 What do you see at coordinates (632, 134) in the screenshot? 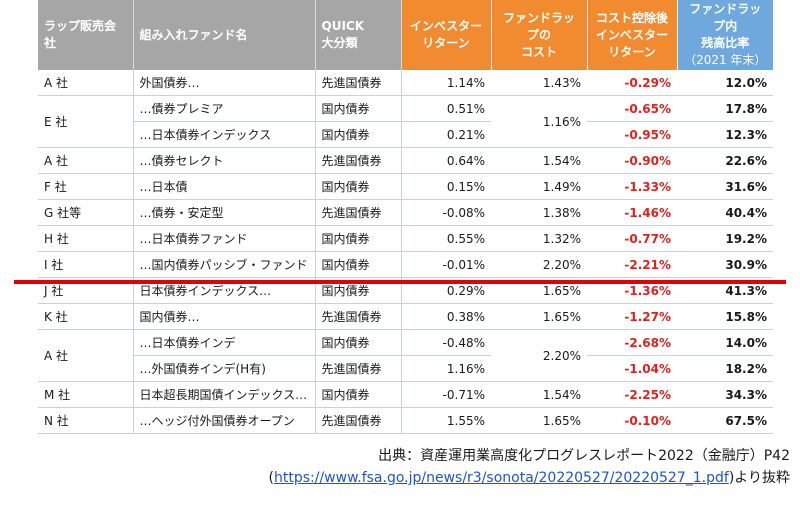
I see `net-return-cell: -0.95%` at bounding box center [632, 134].